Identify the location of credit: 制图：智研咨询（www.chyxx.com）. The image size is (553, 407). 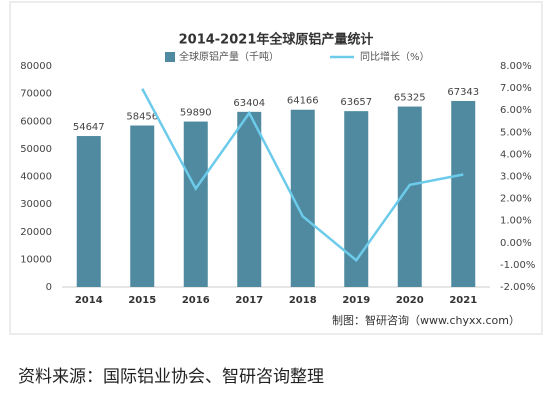
(426, 320).